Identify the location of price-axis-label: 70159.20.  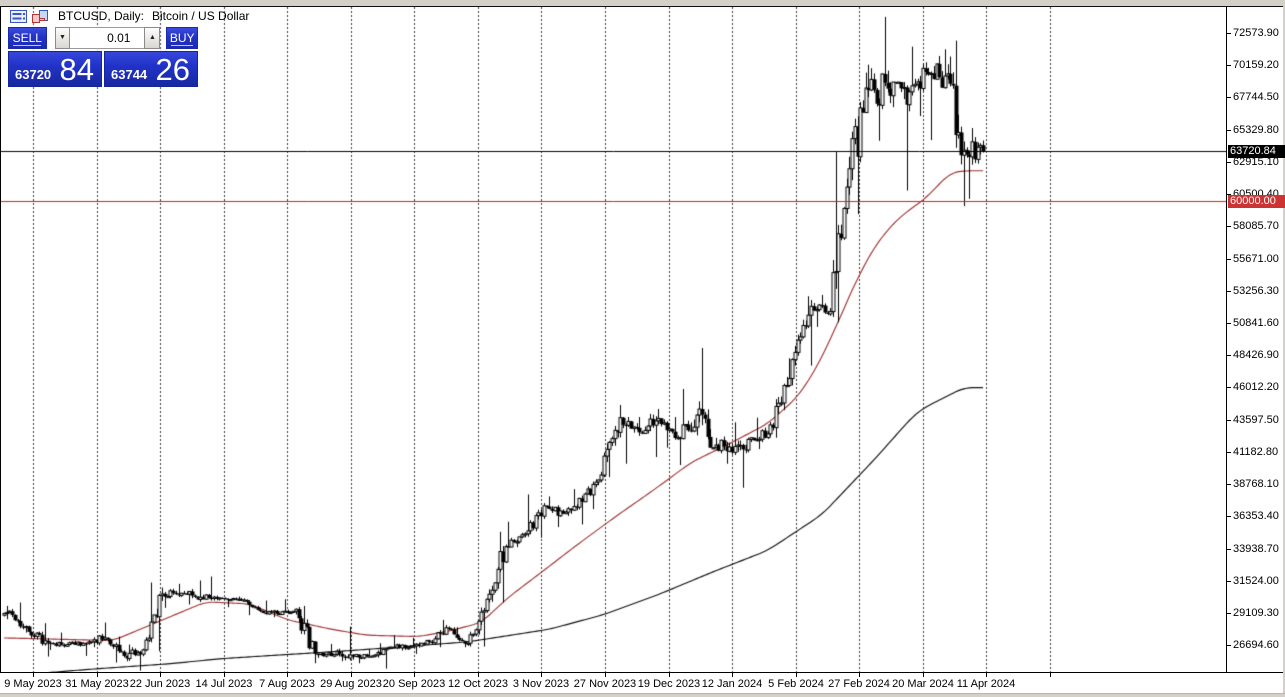
(1256, 65).